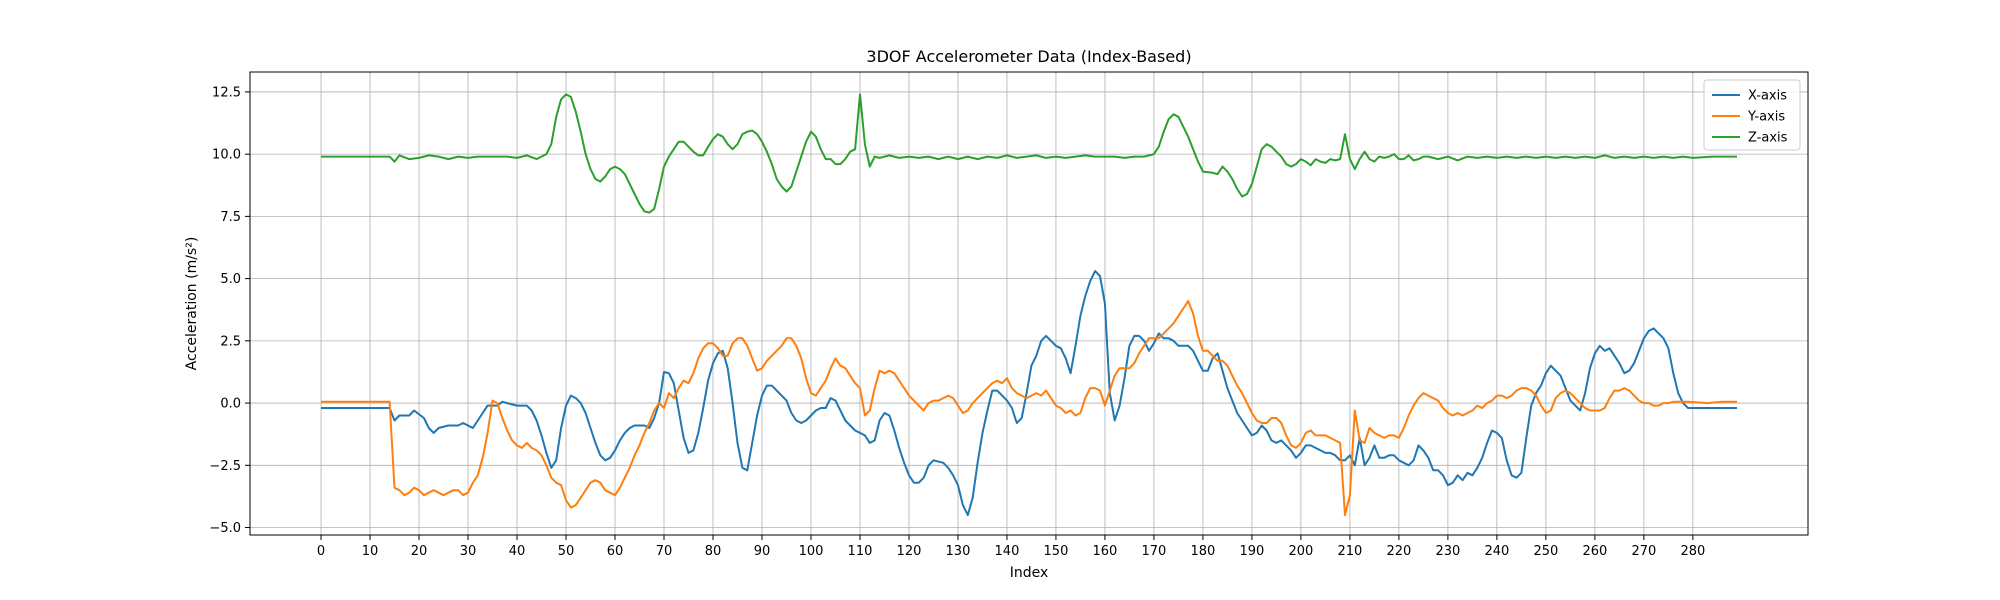 The image size is (2000, 600). Describe the element at coordinates (230, 217) in the screenshot. I see `y-tick-label: 7.5` at that location.